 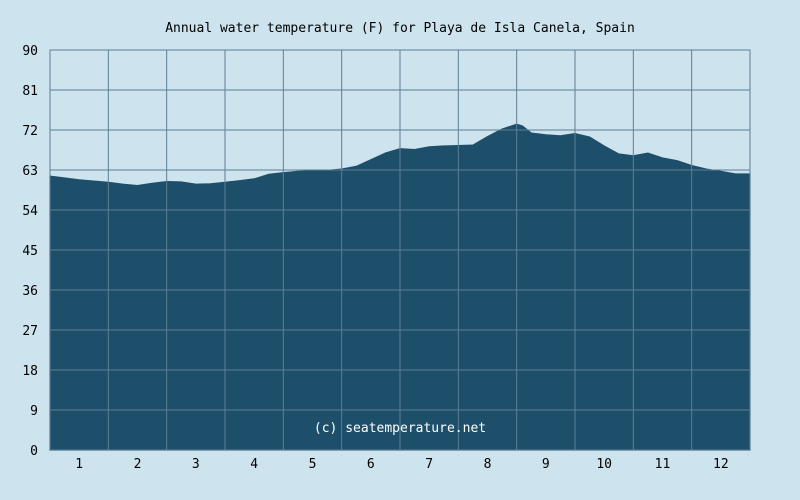 What do you see at coordinates (34, 451) in the screenshot?
I see `y-tick-label: 0` at bounding box center [34, 451].